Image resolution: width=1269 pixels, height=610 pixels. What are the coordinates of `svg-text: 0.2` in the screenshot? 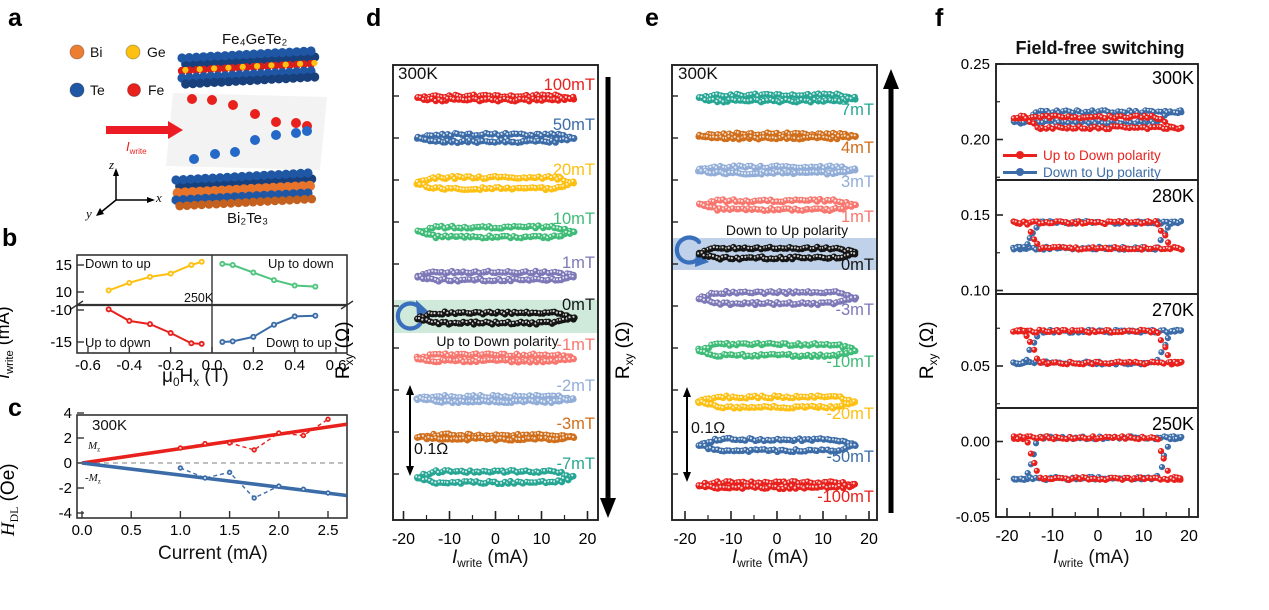 It's located at (253, 365).